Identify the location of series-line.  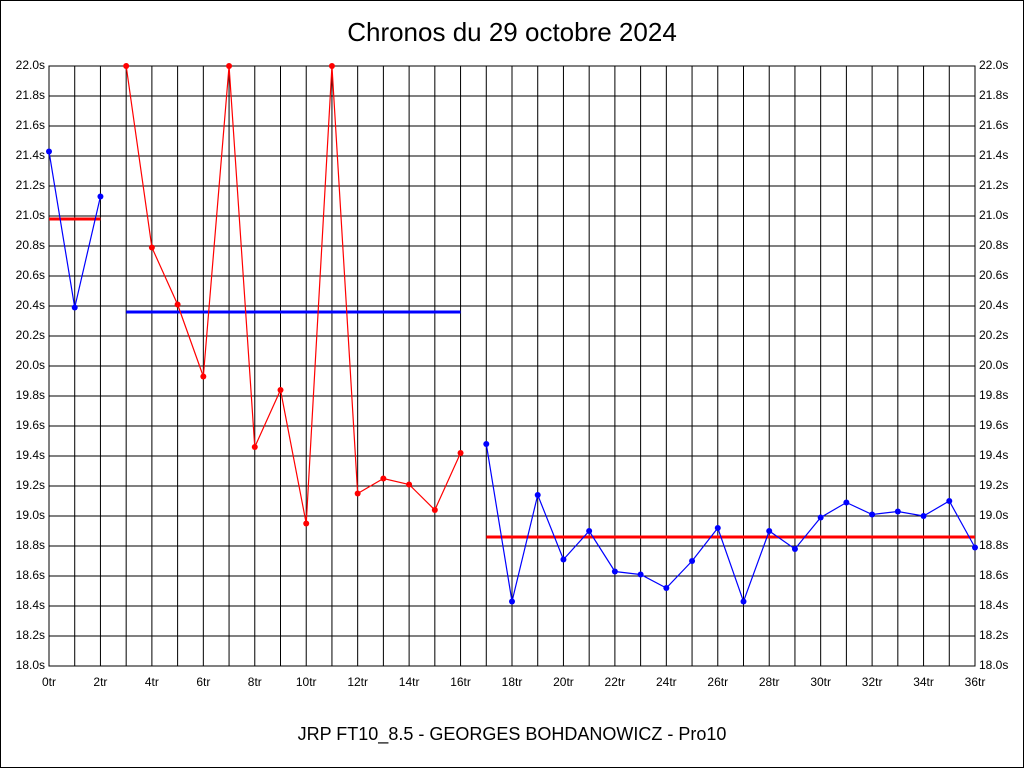
(730, 523).